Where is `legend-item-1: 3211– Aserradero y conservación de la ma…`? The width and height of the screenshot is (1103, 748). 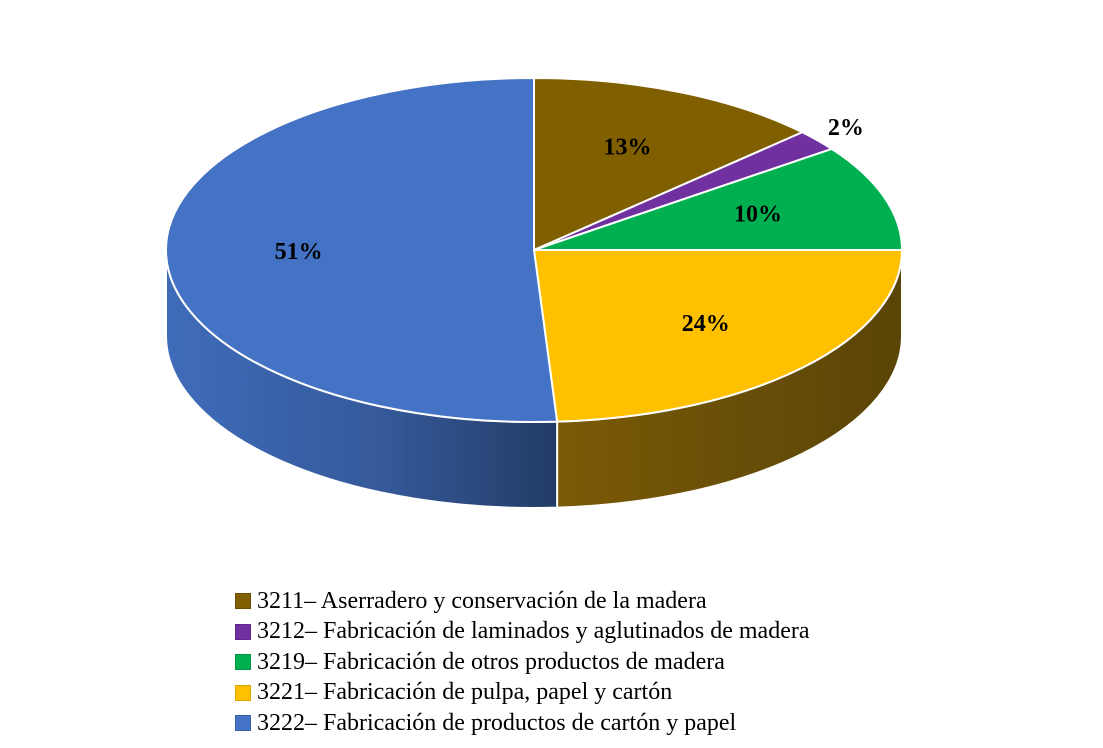 legend-item-1: 3211– Aserradero y conservación de la ma… is located at coordinates (522, 601).